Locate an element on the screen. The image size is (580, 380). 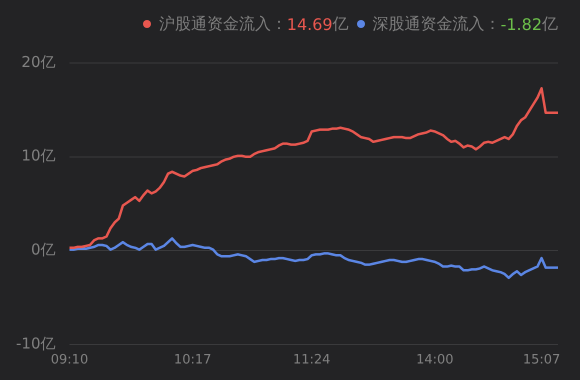
x-tick-label: 14:00 is located at coordinates (435, 360).